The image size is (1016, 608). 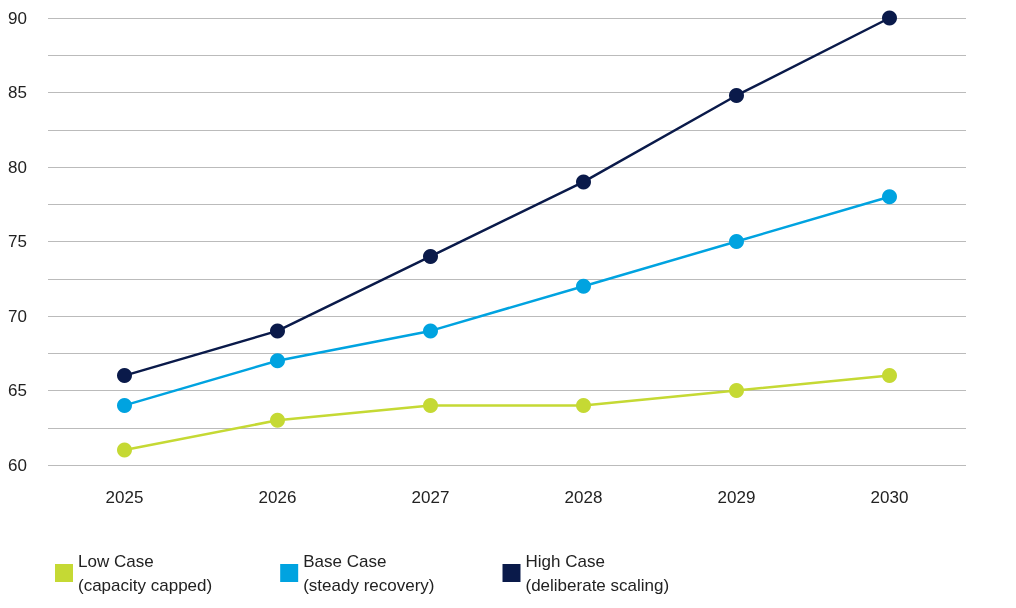 What do you see at coordinates (430, 497) in the screenshot?
I see `x-tick-label: 2027` at bounding box center [430, 497].